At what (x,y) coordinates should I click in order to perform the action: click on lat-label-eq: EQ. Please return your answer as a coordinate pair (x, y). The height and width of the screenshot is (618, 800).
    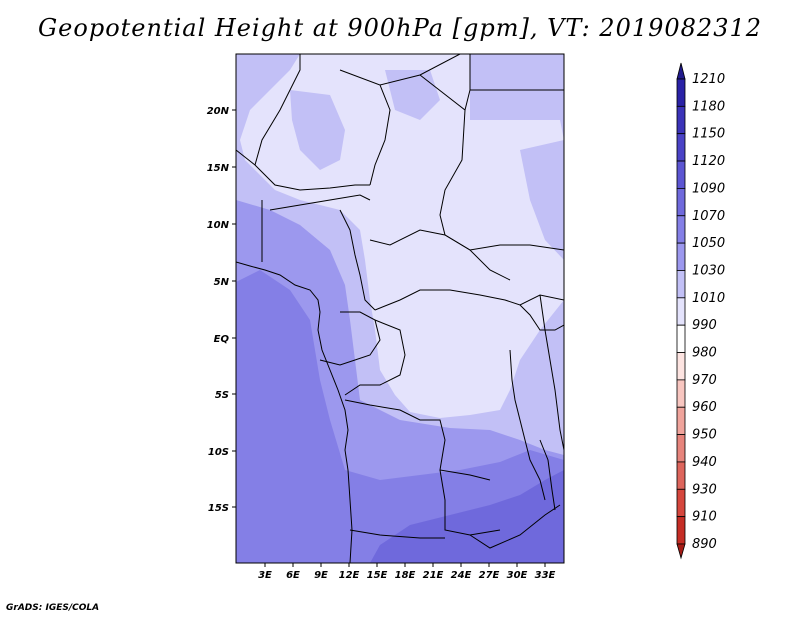
    Looking at the image, I should click on (222, 339).